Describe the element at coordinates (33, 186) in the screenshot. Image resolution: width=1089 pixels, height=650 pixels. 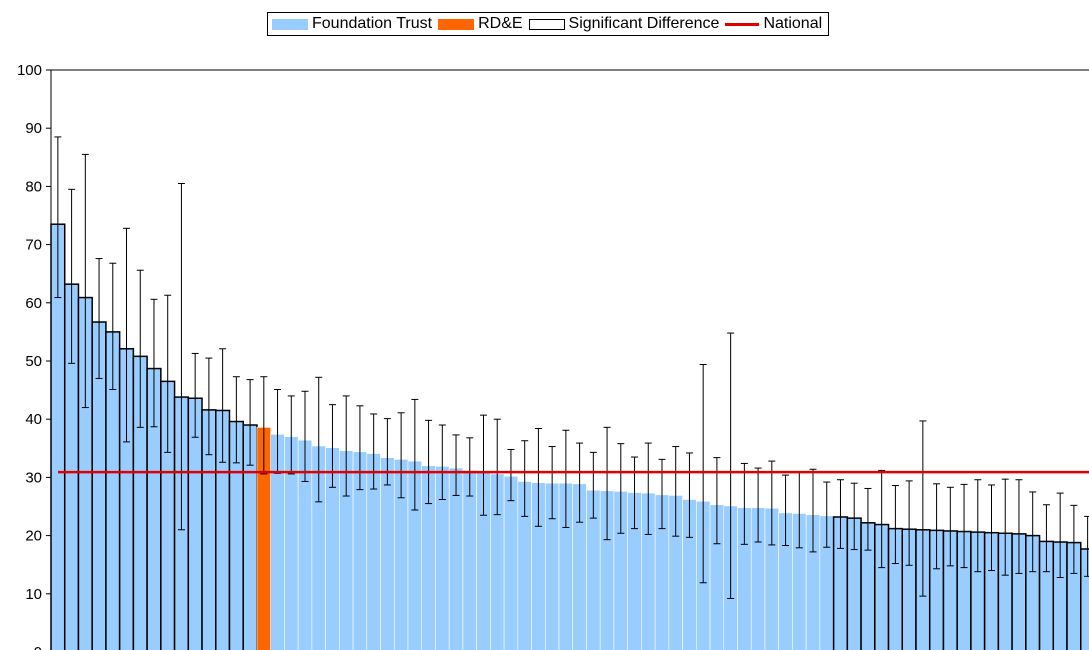
I see `y-tick-label: 80` at that location.